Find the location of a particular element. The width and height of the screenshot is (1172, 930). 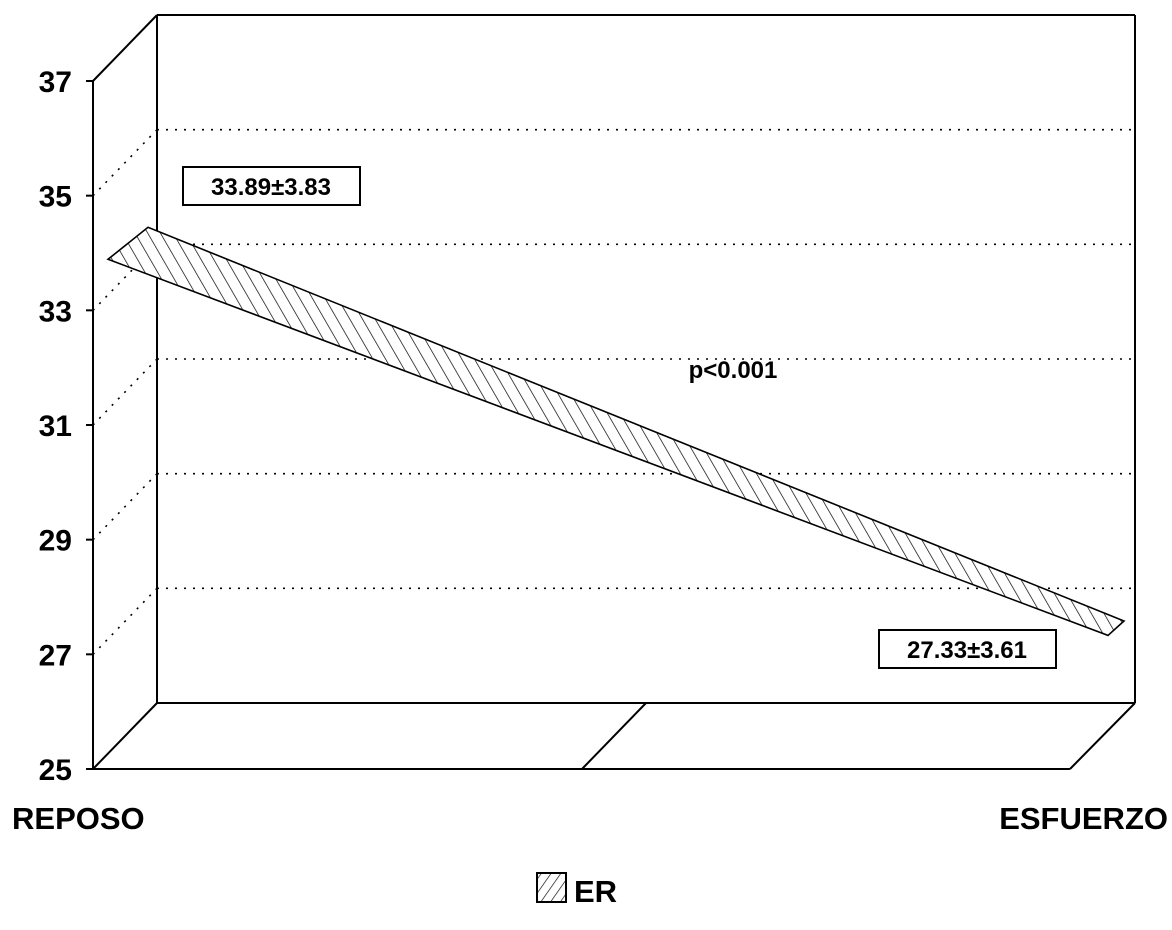

legend-label-er: ER is located at coordinates (595, 891).